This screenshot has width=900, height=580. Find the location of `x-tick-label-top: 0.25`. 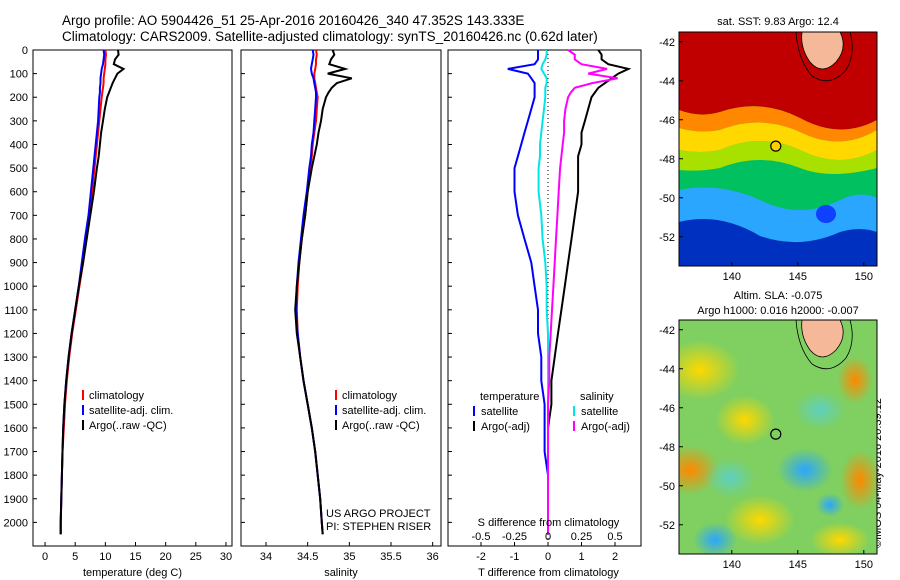

x-tick-label-top: 0.25 is located at coordinates (581, 537).